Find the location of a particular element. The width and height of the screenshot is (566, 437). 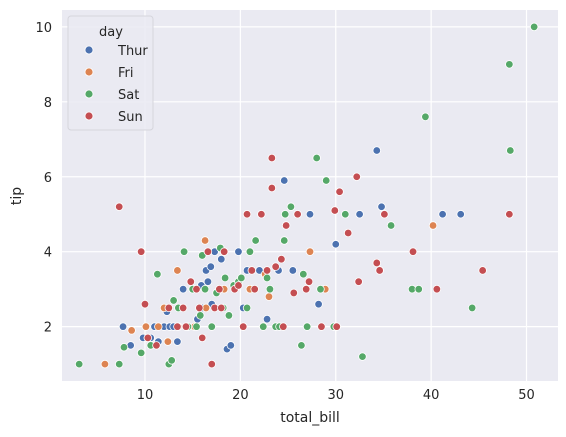

legend-label: Sat is located at coordinates (128, 95).